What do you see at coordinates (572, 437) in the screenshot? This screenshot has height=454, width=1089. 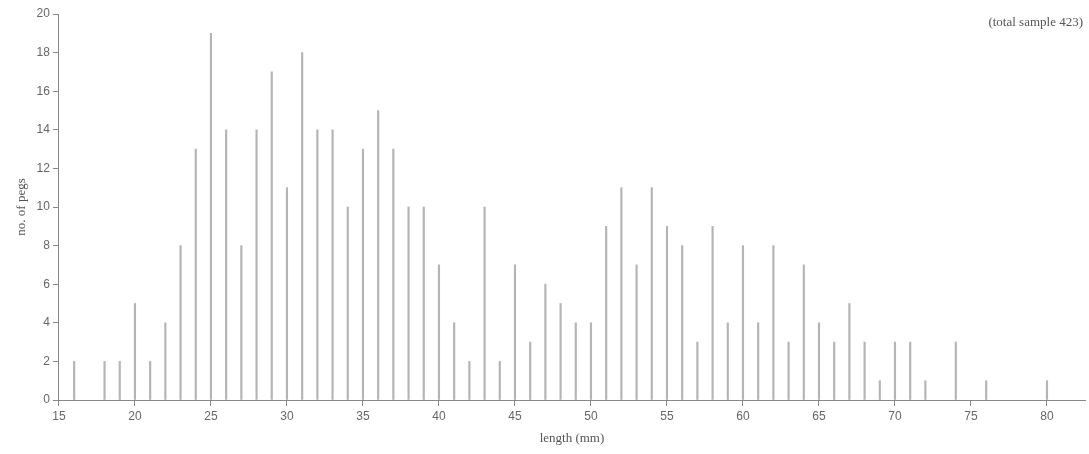 I see `x-axis-title: length (mm)` at bounding box center [572, 437].